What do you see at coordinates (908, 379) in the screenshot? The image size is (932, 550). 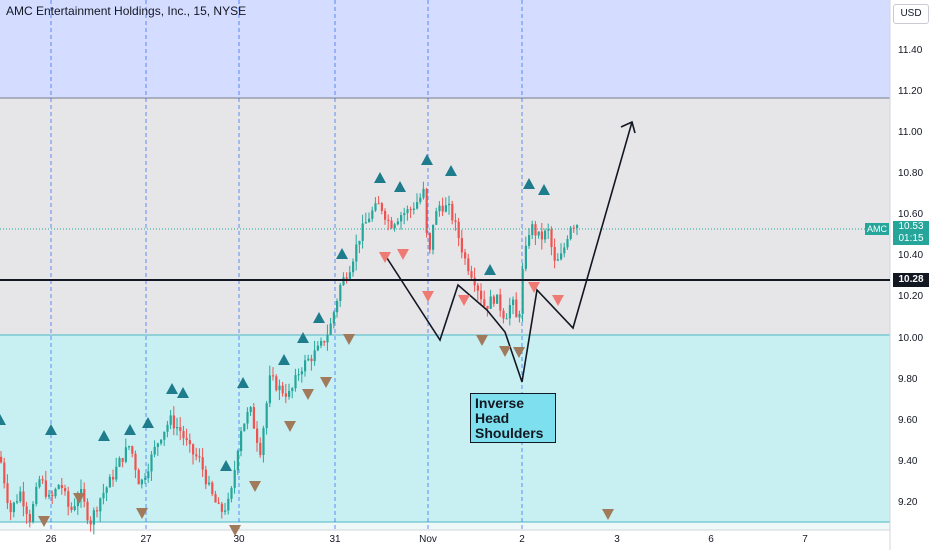 I see `price-tick-label: 9.80` at bounding box center [908, 379].